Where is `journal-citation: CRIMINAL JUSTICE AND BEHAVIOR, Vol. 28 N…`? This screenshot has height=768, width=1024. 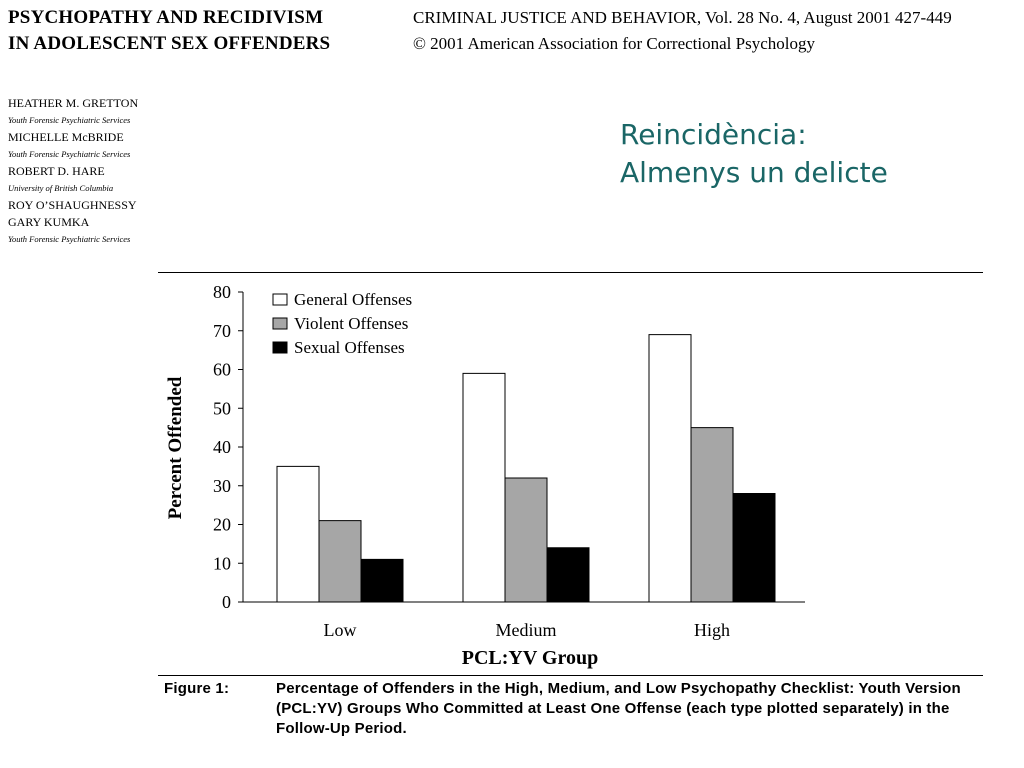 journal-citation: CRIMINAL JUSTICE AND BEHAVIOR, Vol. 28 N… is located at coordinates (682, 31).